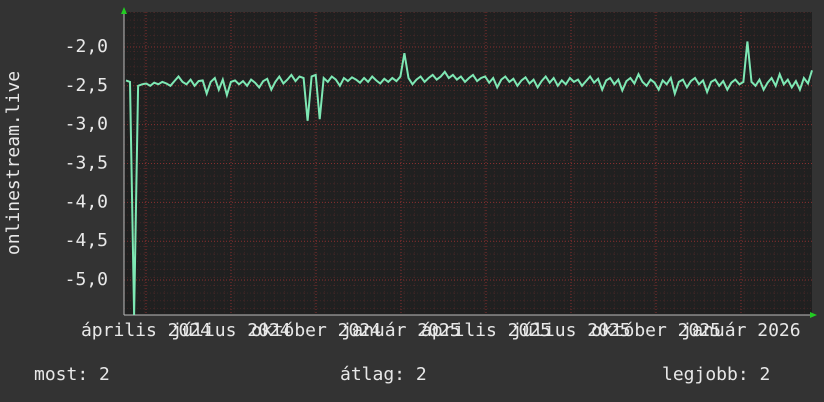 The image size is (824, 402). Describe the element at coordinates (86, 85) in the screenshot. I see `y-tick-label: -2,5` at that location.